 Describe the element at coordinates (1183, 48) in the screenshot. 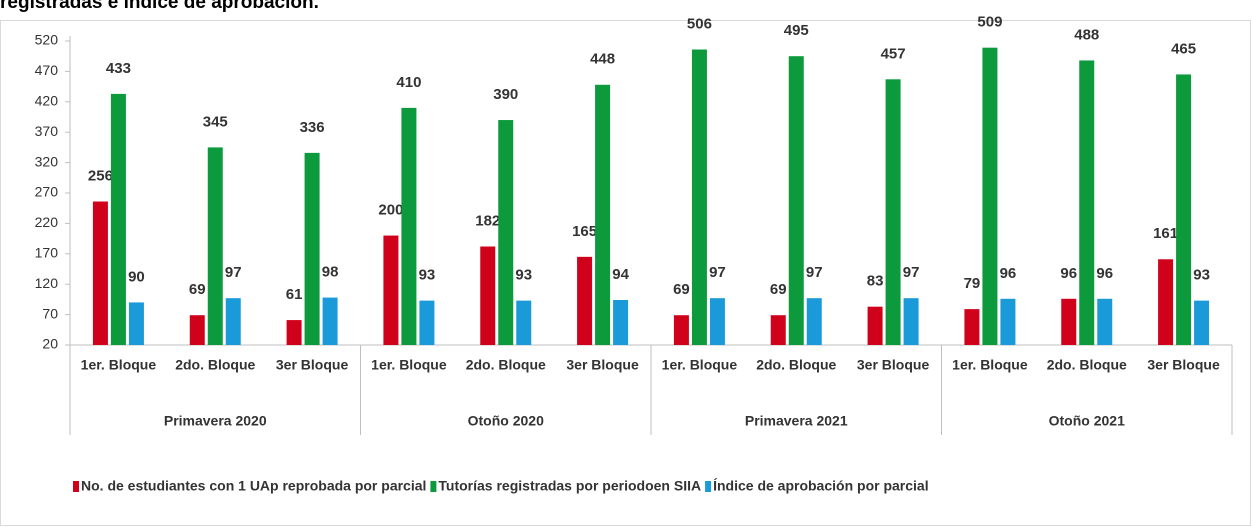

I see `data-label: 465` at that location.